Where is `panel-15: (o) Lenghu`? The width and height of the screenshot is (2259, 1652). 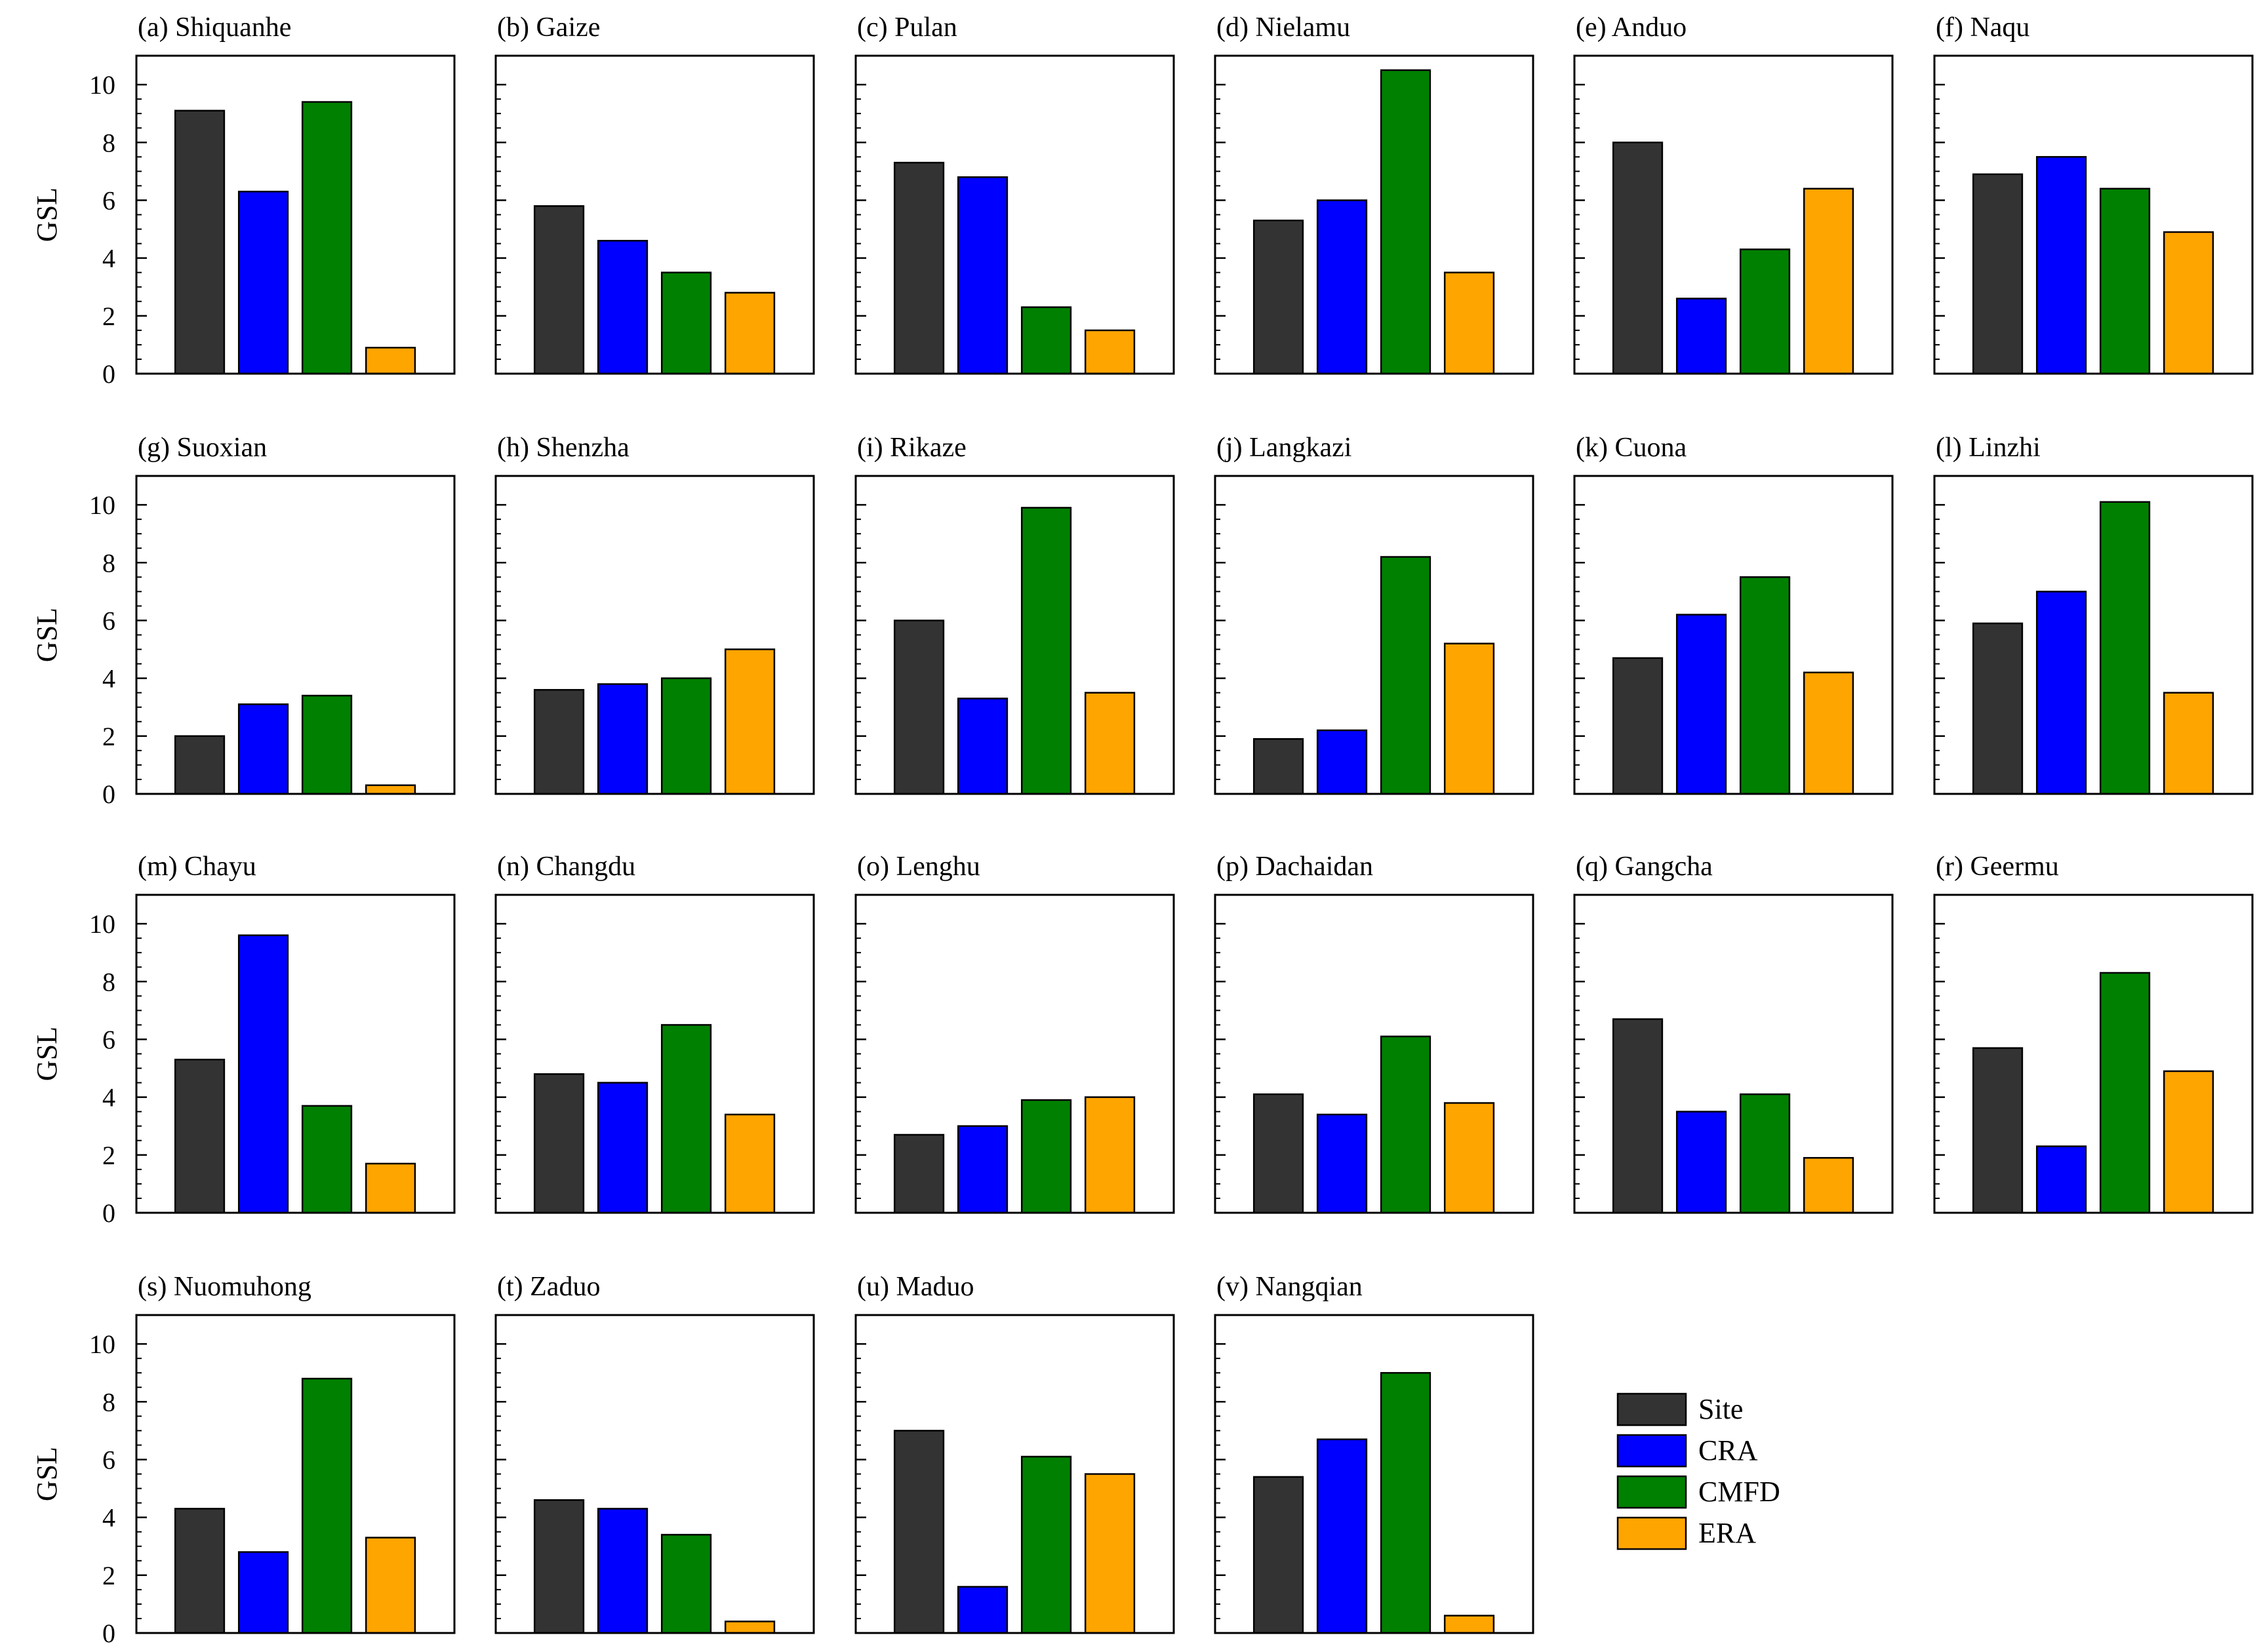 panel-15: (o) Lenghu is located at coordinates (1015, 1033).